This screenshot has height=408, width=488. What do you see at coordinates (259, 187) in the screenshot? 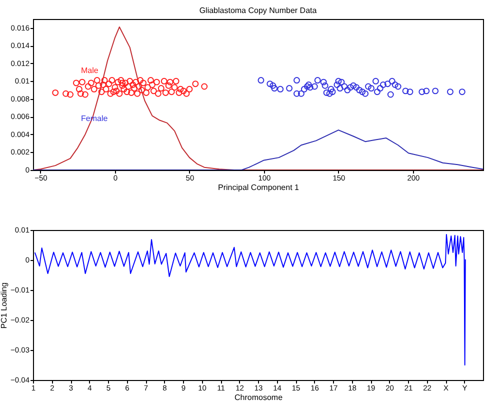
I see `x-axis-title: Principal Component 1` at bounding box center [259, 187].